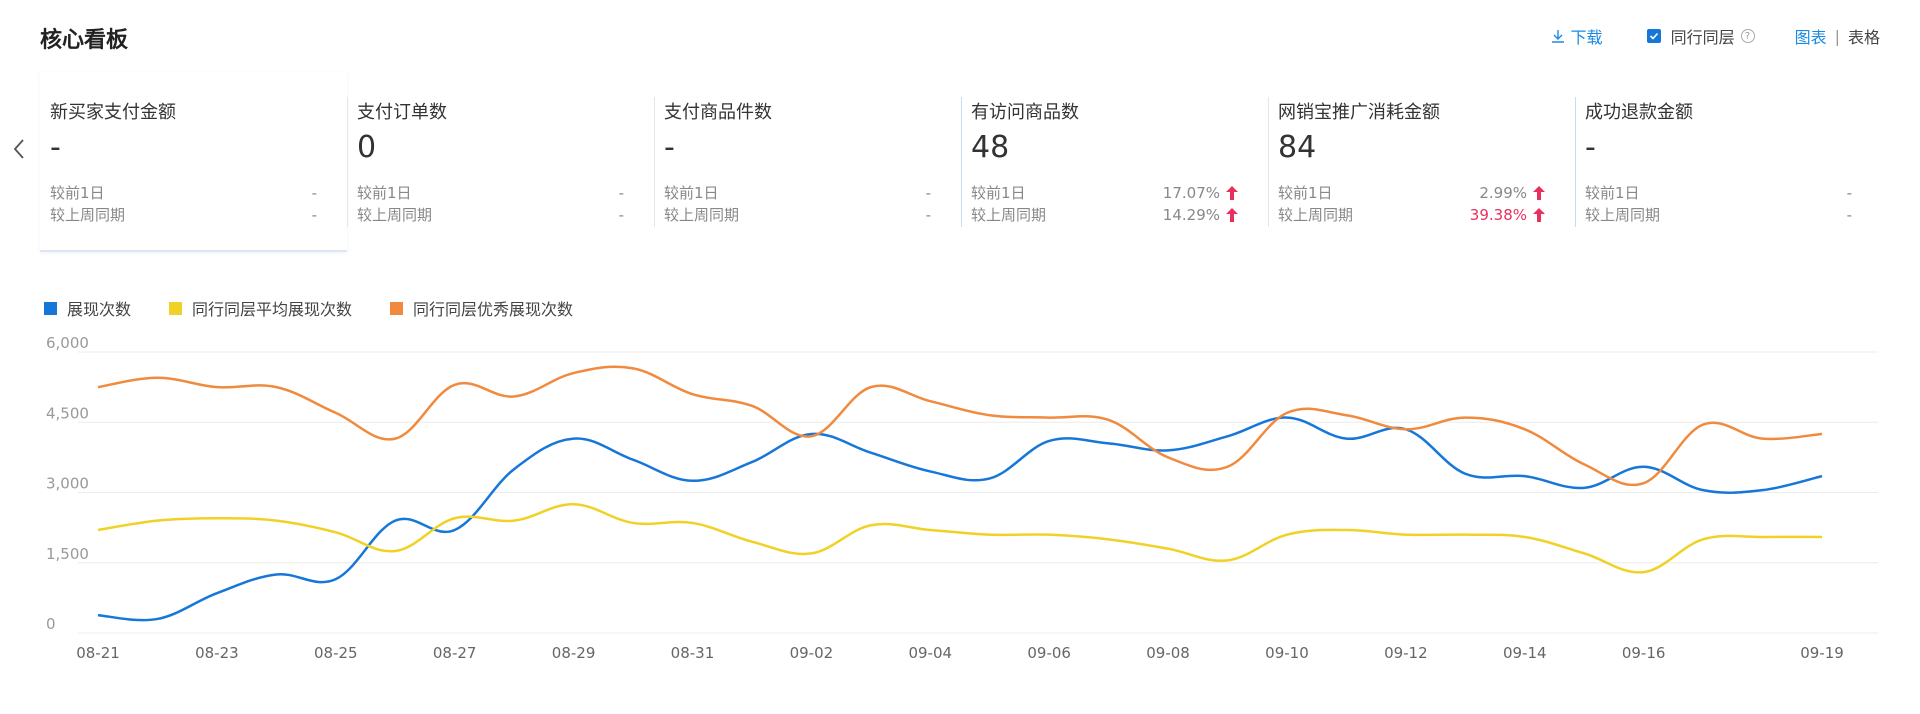  I want to click on y-tick-label: 4,500, so click(67, 413).